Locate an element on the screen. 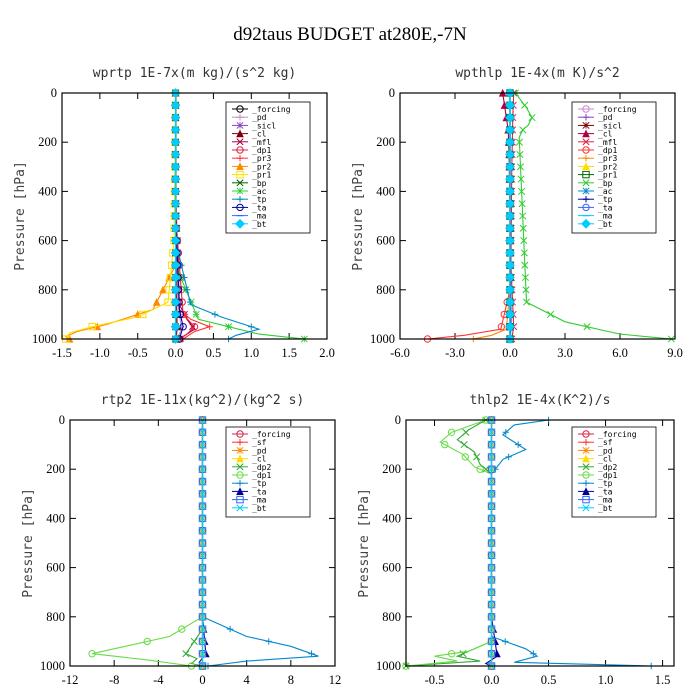  legend-item: _ma is located at coordinates (249, 216).